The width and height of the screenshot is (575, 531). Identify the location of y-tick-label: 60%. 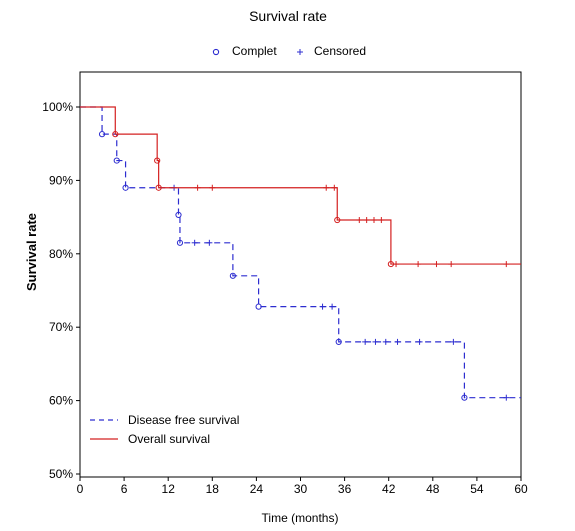
(61, 401).